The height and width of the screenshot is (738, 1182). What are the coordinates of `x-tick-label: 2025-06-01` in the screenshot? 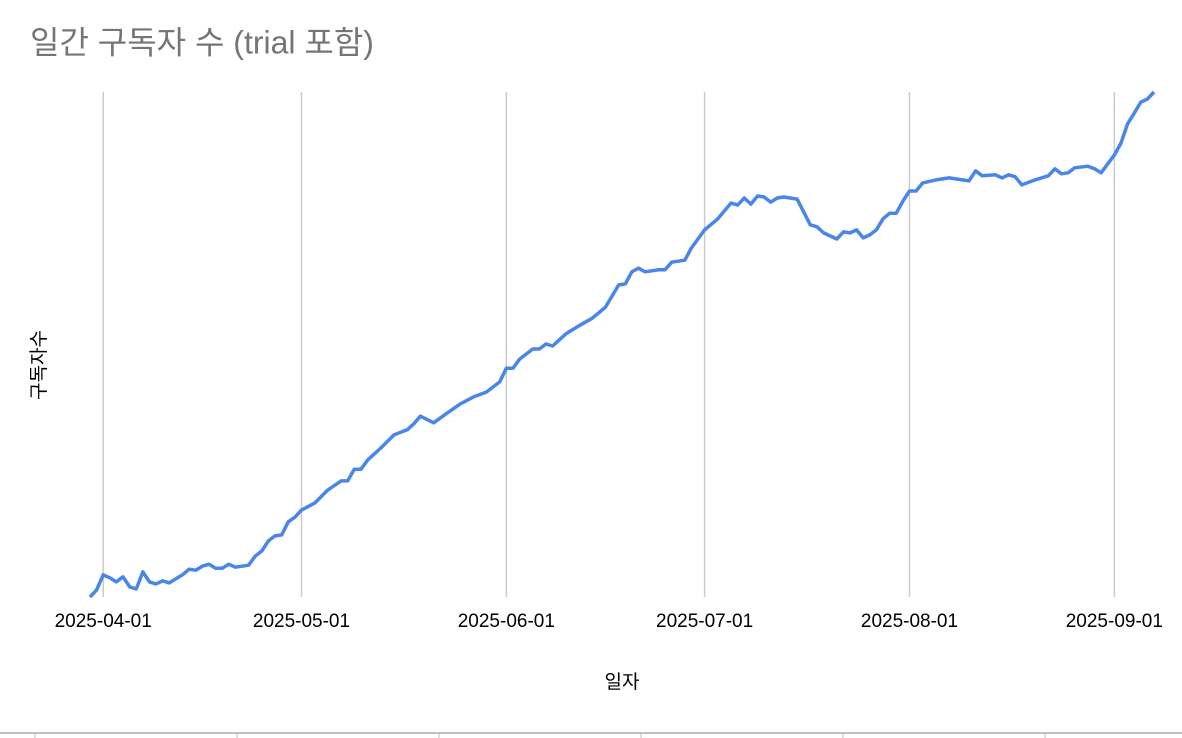 It's located at (506, 621).